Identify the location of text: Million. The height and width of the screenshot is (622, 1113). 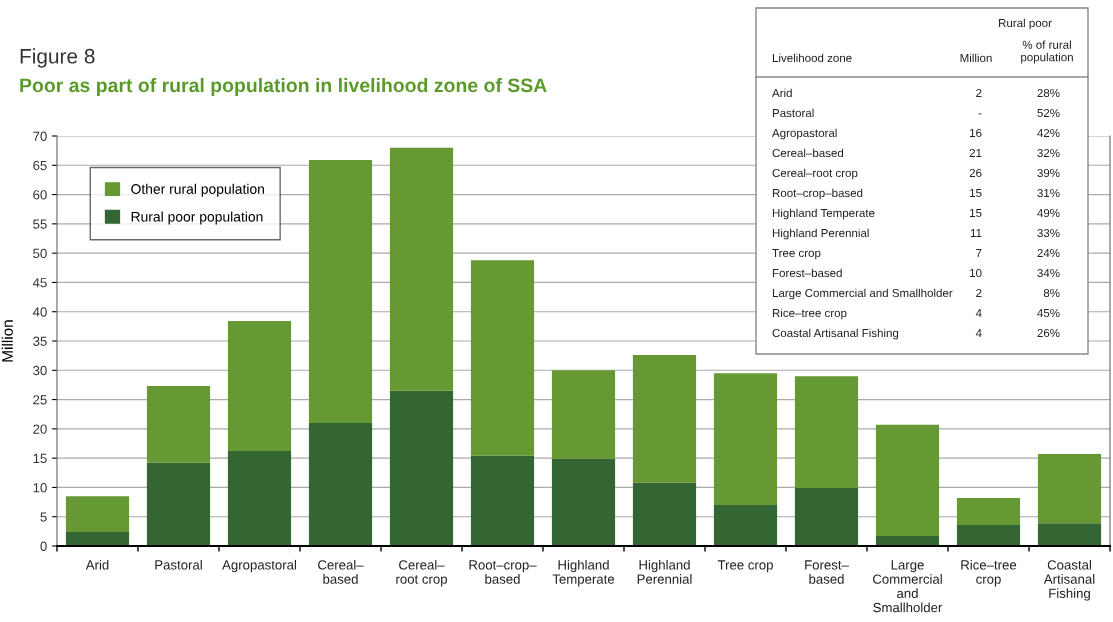
(976, 58).